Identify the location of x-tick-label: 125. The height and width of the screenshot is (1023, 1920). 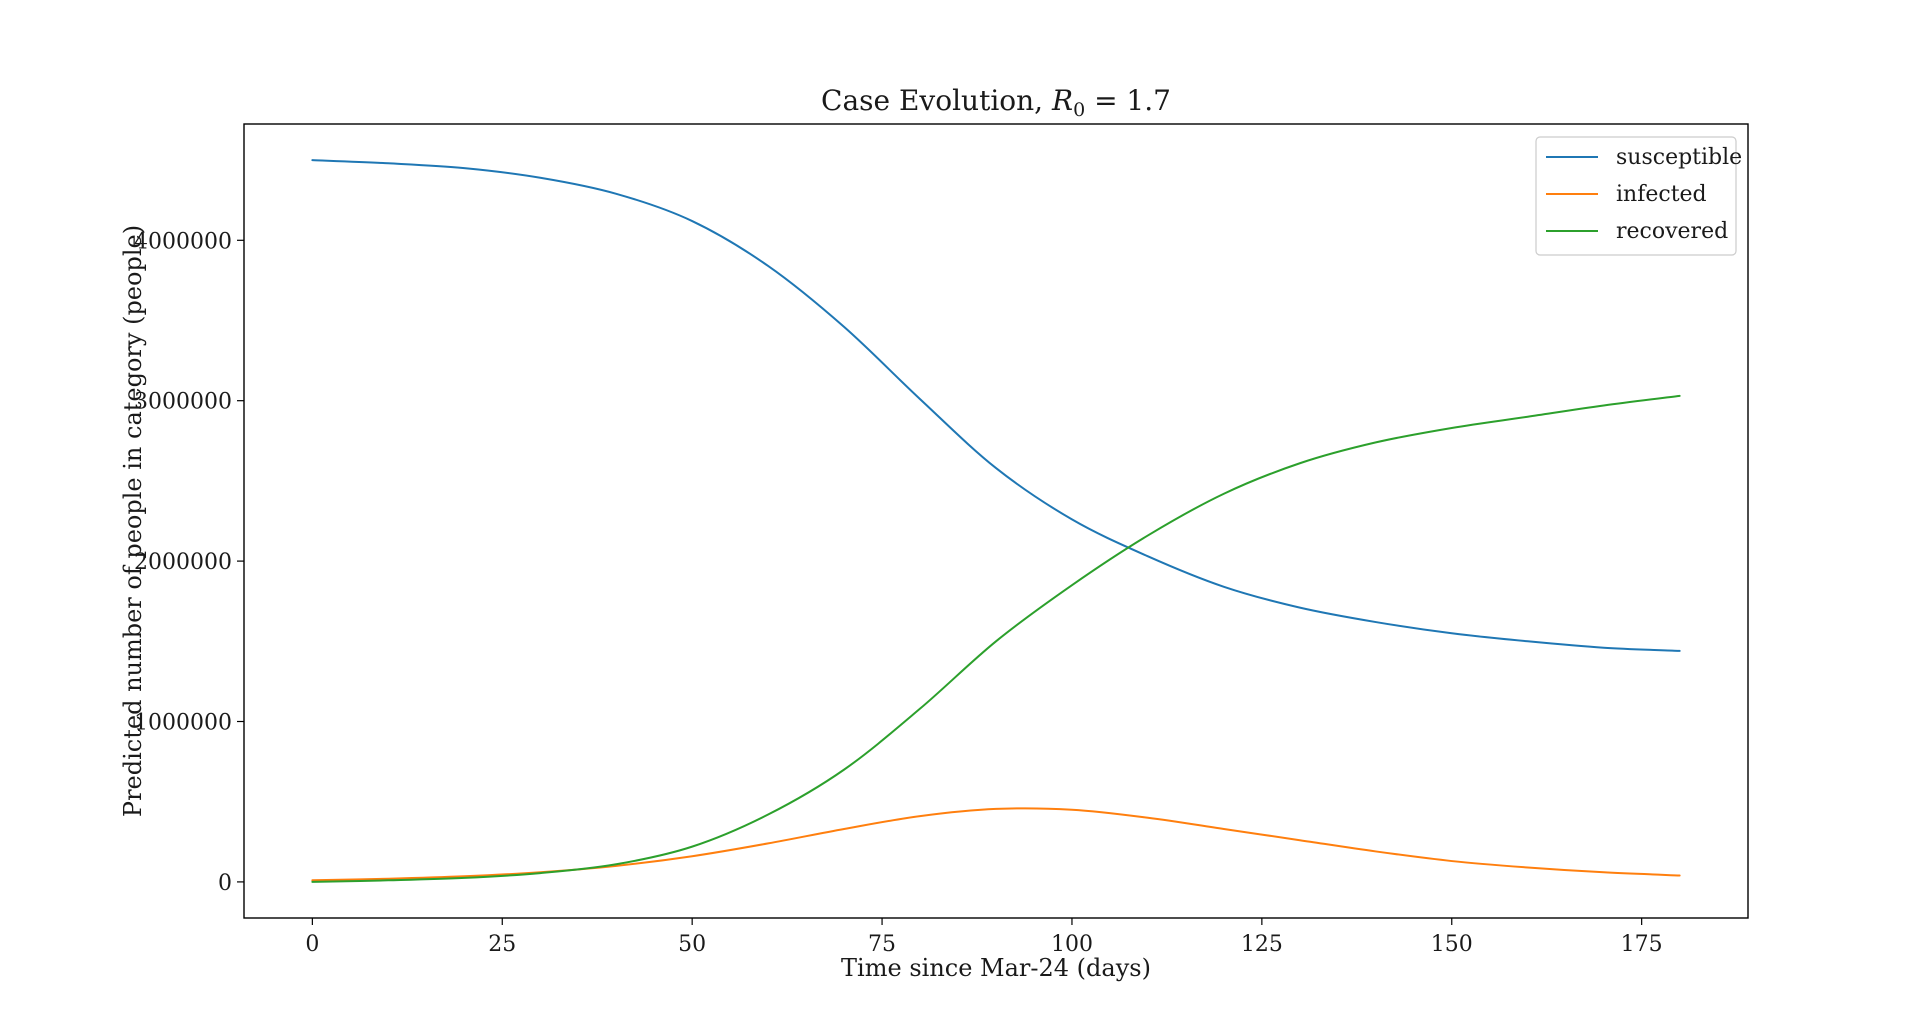
(1262, 944).